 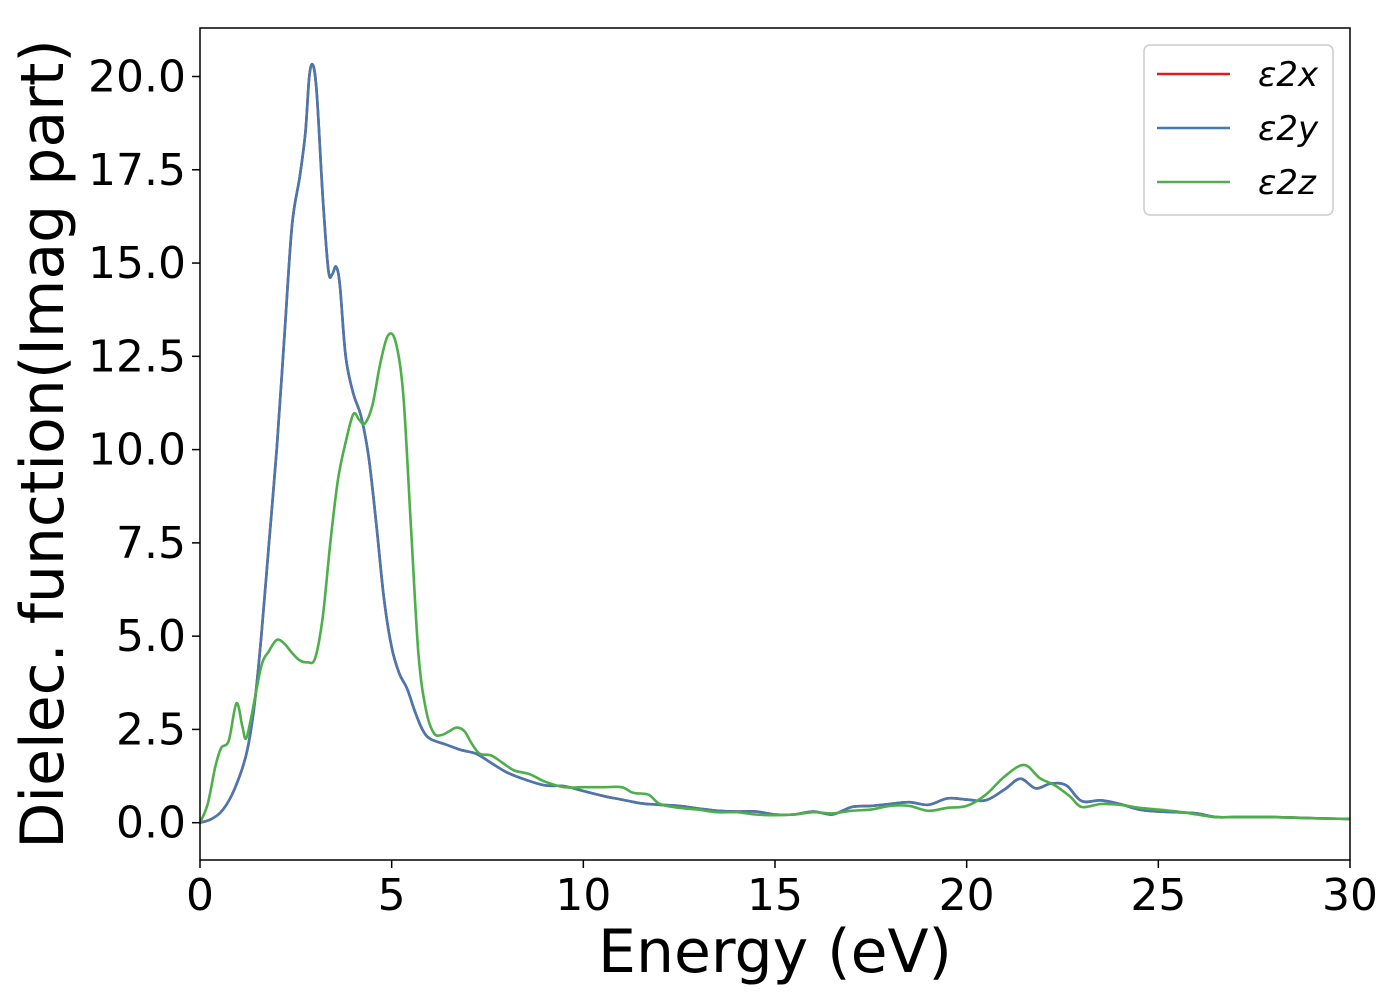 What do you see at coordinates (1288, 75) in the screenshot?
I see `legend-label-1: ε2x` at bounding box center [1288, 75].